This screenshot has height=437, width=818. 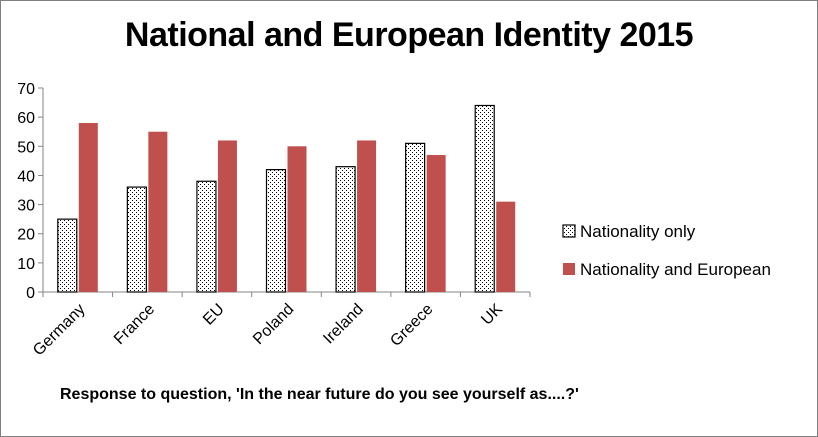 What do you see at coordinates (345, 229) in the screenshot?
I see `bar-nationality-only-ireland` at bounding box center [345, 229].